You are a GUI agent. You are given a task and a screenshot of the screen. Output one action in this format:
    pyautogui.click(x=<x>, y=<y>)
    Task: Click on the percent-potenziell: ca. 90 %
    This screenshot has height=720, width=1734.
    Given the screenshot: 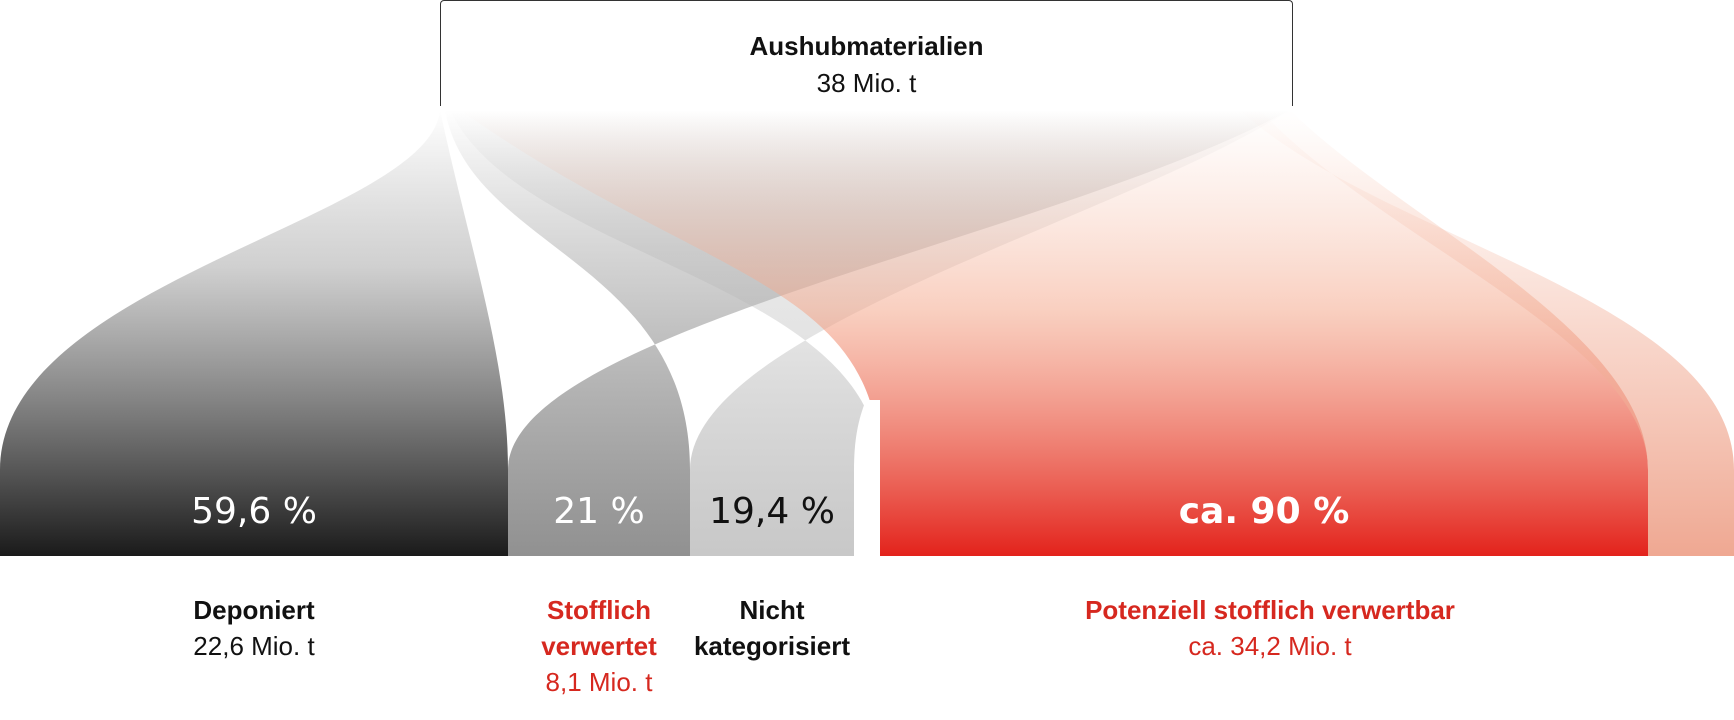 What is the action you would take?
    pyautogui.click(x=1264, y=511)
    